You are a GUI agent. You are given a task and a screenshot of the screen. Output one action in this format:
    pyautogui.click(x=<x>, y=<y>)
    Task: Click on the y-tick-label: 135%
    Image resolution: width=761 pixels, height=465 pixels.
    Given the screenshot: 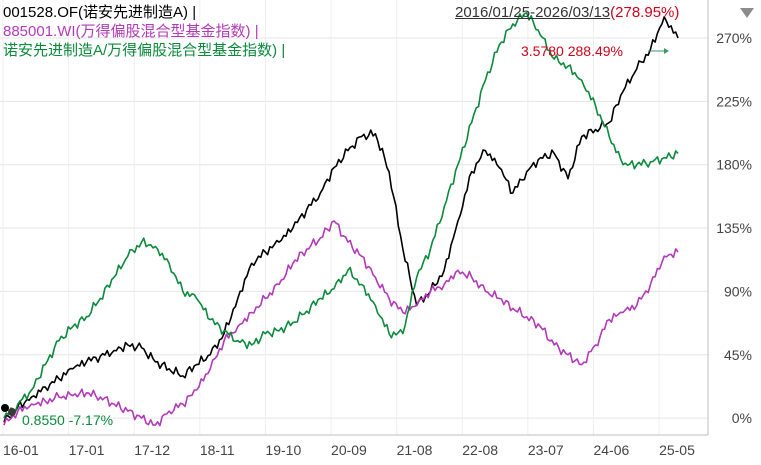 What is the action you would take?
    pyautogui.click(x=734, y=228)
    